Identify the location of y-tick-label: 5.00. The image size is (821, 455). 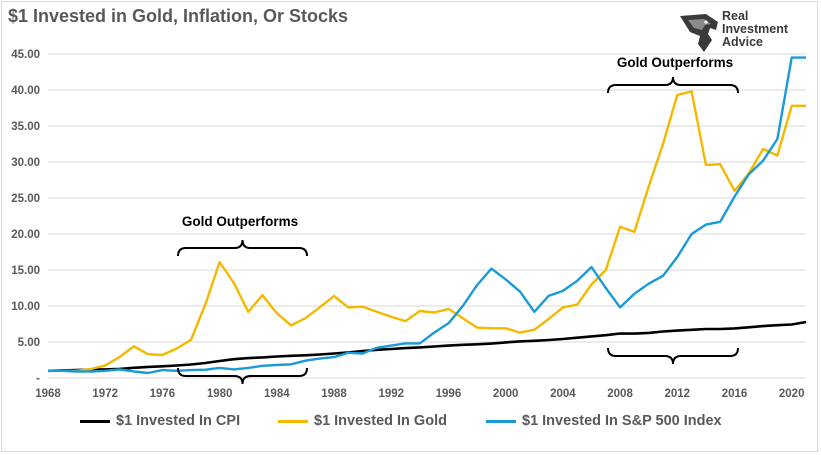
(29, 343).